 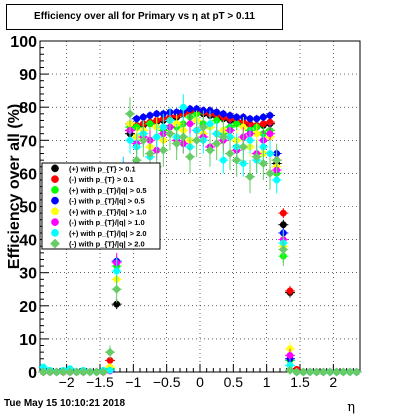 I want to click on legend-entry: (+) with p_{T}/|q| > 0.5, so click(x=99, y=190).